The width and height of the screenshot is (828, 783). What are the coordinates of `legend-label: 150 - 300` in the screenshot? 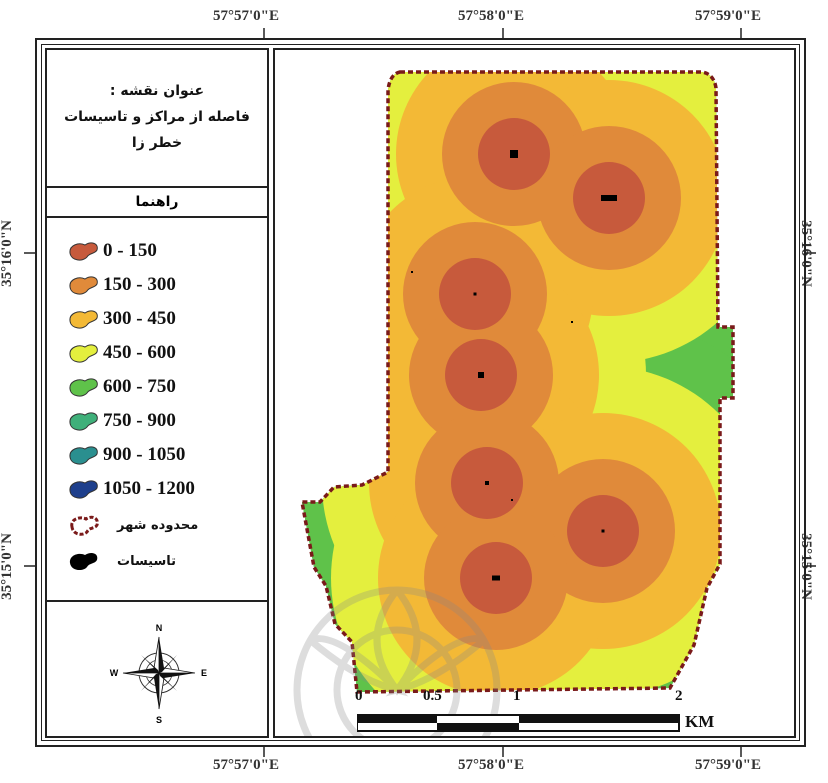 It's located at (139, 284).